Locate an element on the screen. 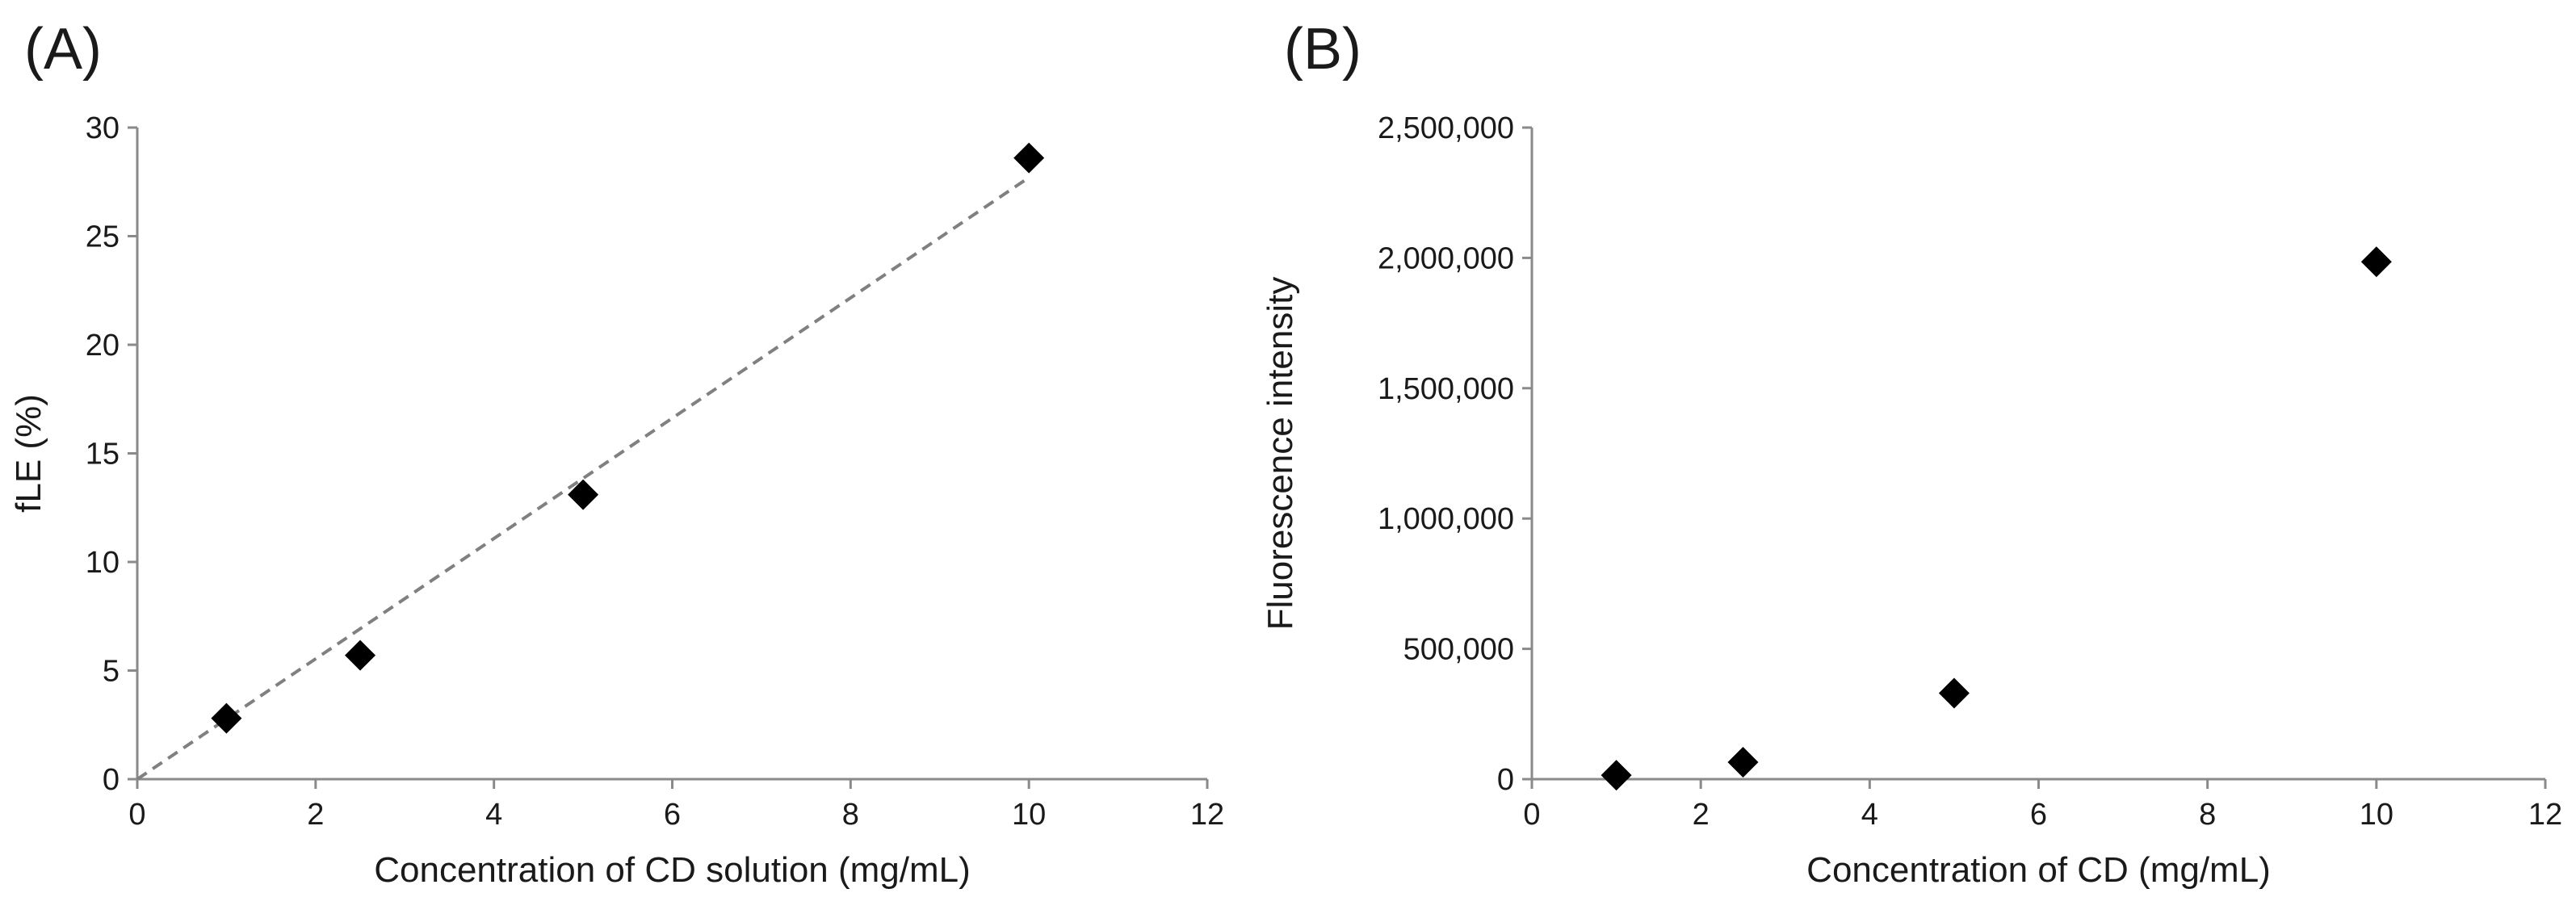  y-axis-title: Fluorescence intensity is located at coordinates (1280, 454).